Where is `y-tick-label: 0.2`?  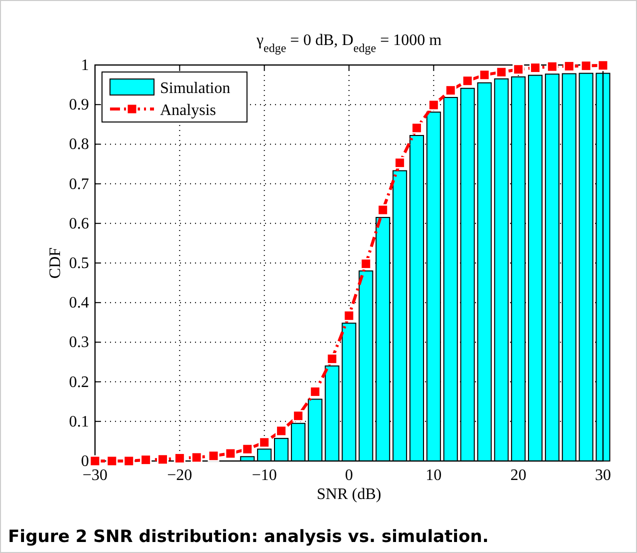 y-tick-label: 0.2 is located at coordinates (79, 382).